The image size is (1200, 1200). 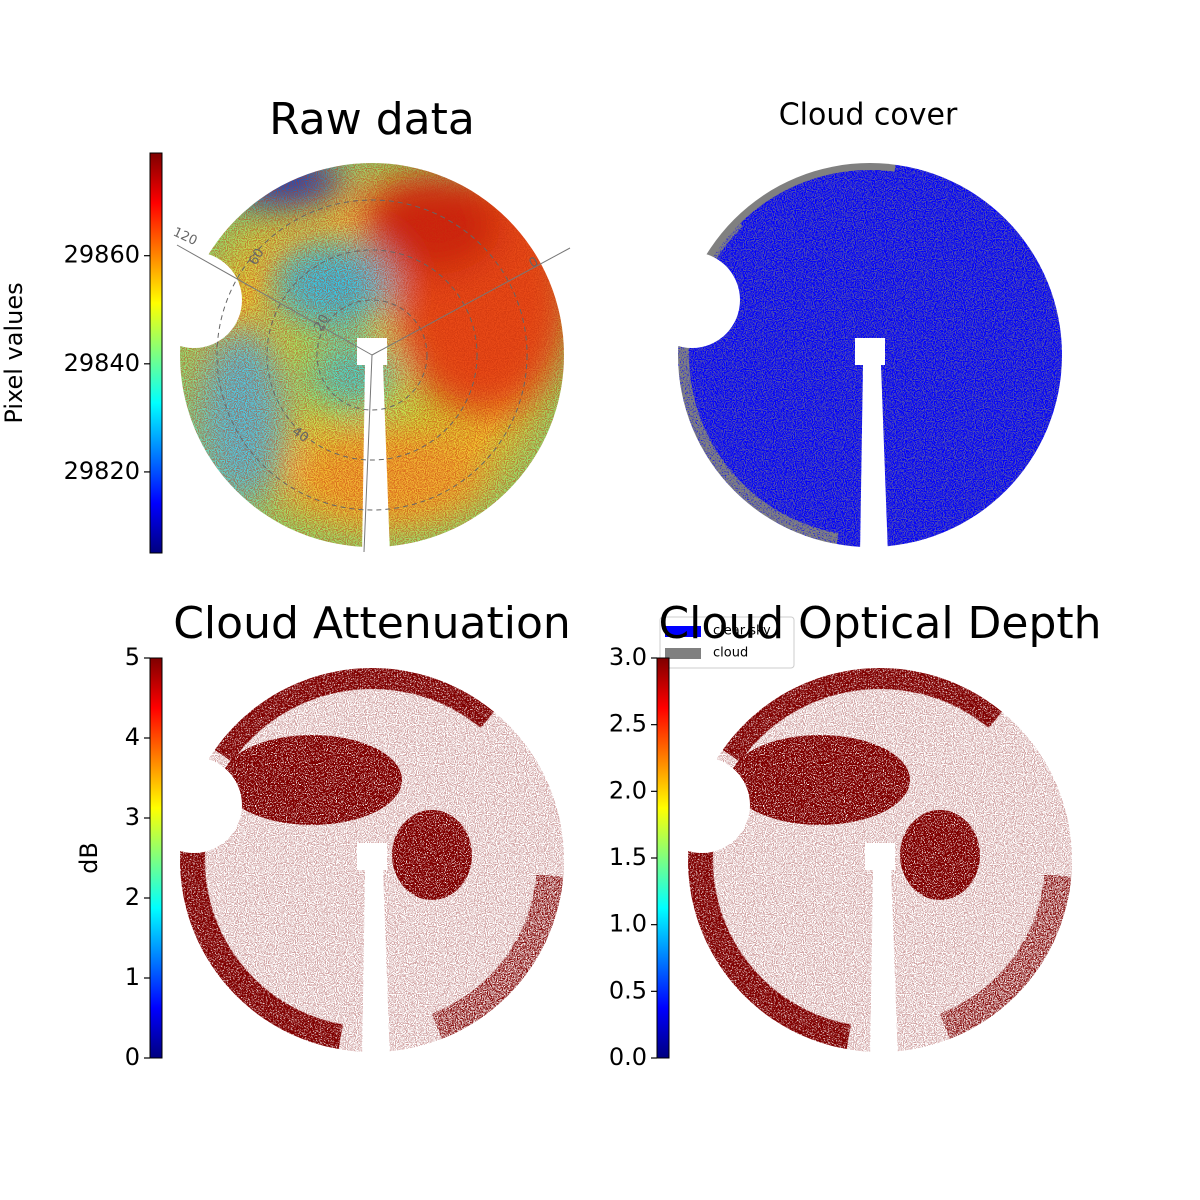 What do you see at coordinates (89, 858) in the screenshot?
I see `colorbar-label: dB` at bounding box center [89, 858].